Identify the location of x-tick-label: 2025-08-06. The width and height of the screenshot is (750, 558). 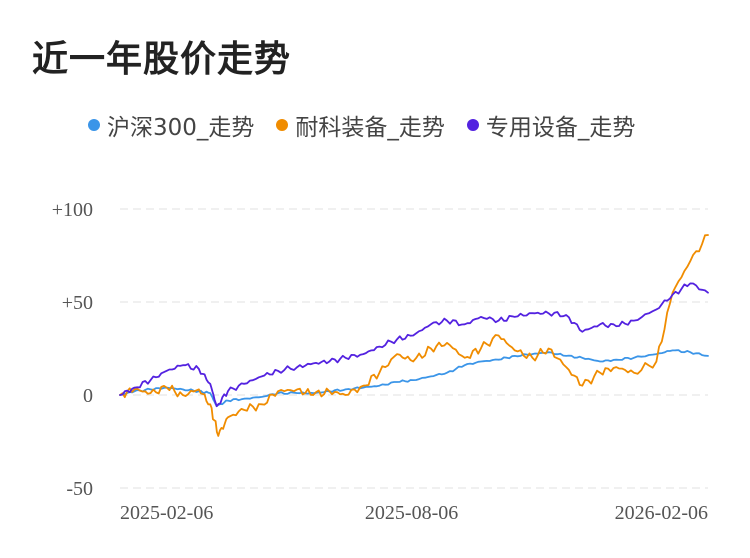
(411, 513).